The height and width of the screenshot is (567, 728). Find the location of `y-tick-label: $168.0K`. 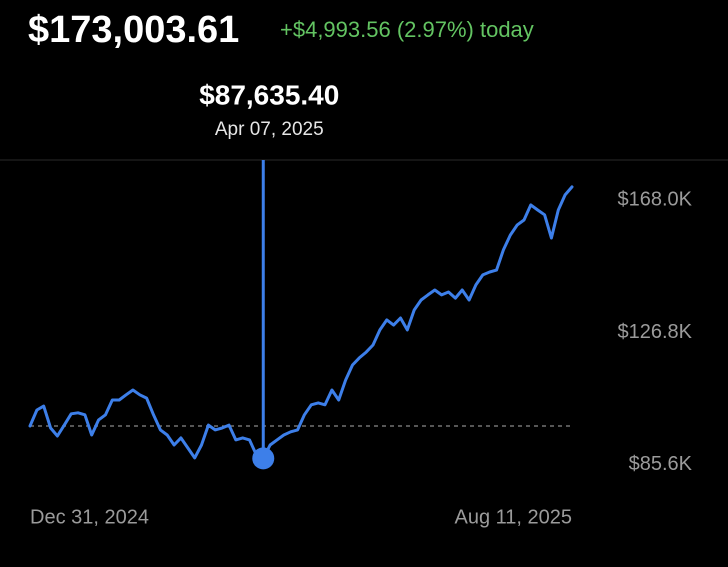

y-tick-label: $168.0K is located at coordinates (654, 199).